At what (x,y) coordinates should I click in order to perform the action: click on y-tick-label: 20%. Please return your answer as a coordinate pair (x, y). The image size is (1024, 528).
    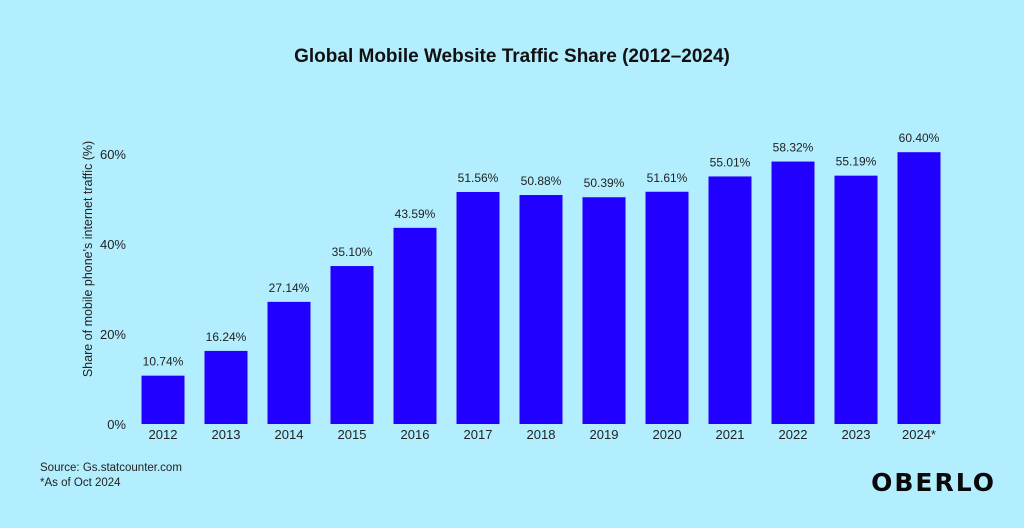
    Looking at the image, I should click on (113, 334).